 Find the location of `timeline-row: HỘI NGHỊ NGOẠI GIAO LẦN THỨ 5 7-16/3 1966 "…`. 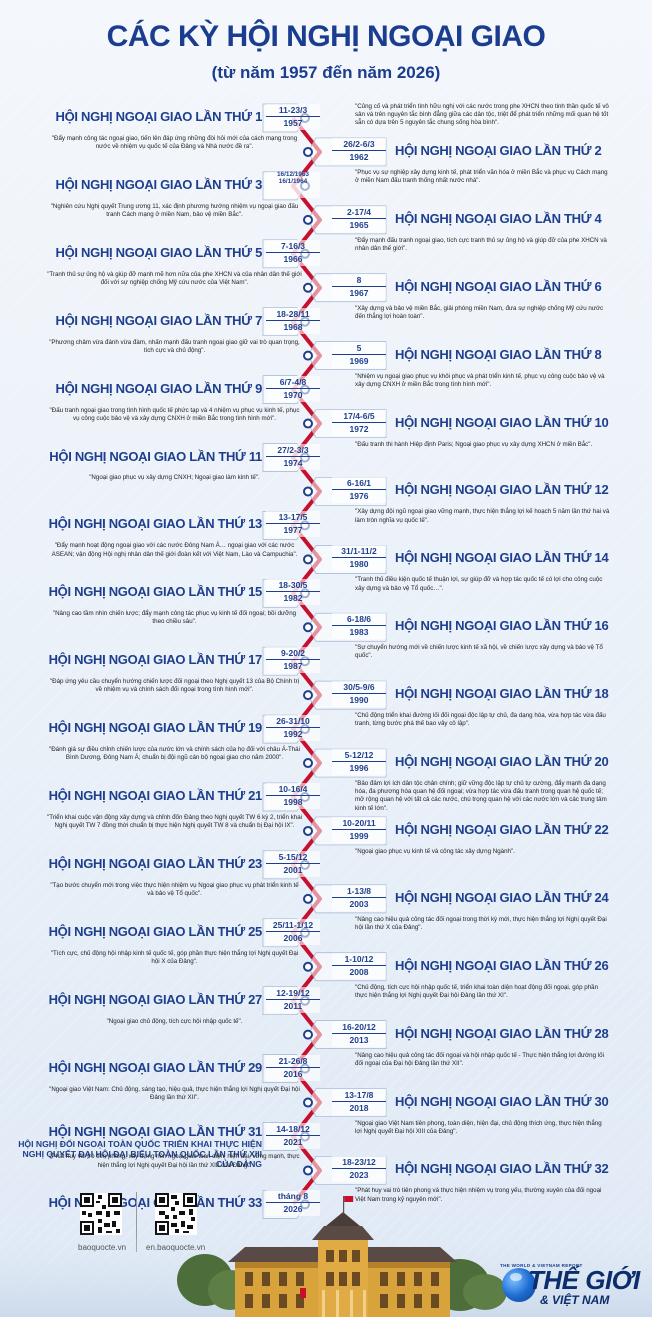

timeline-row: HỘI NGHỊ NGOẠI GIAO LẦN THỨ 5 7-16/3 1966 "… is located at coordinates (326, 254).